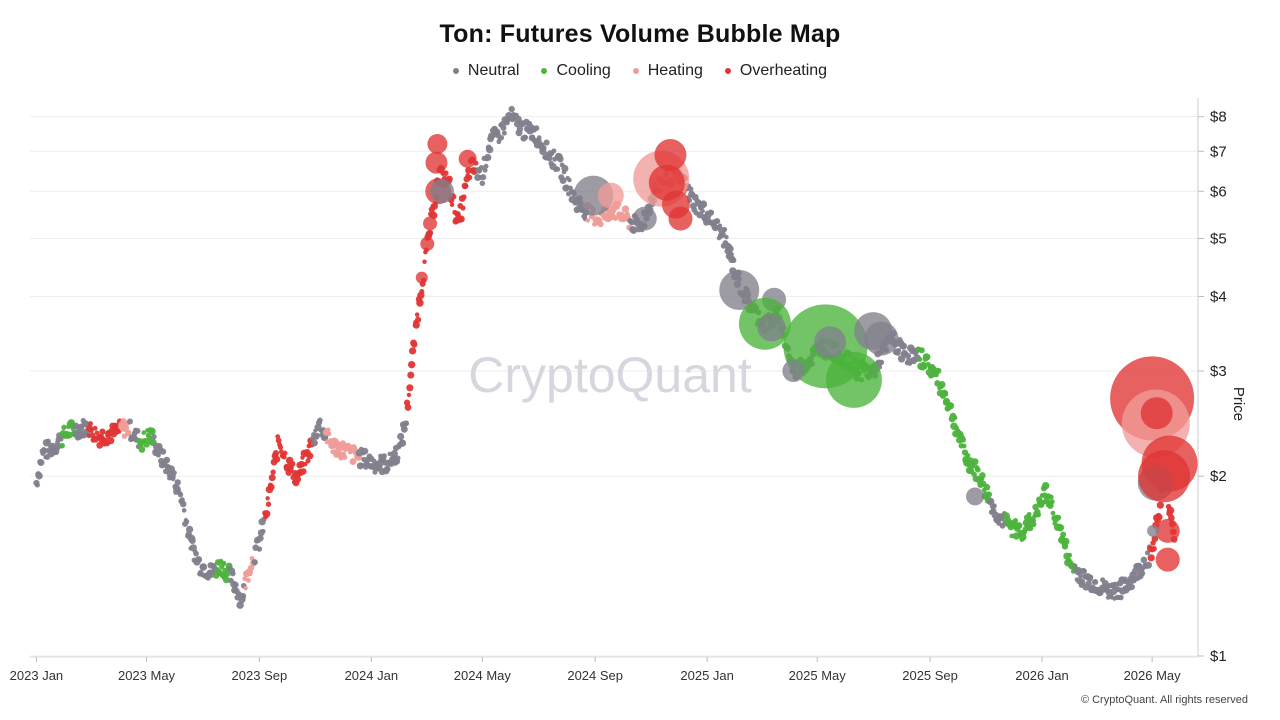 The height and width of the screenshot is (720, 1280). I want to click on x-tick-label: 2023 Jan, so click(37, 675).